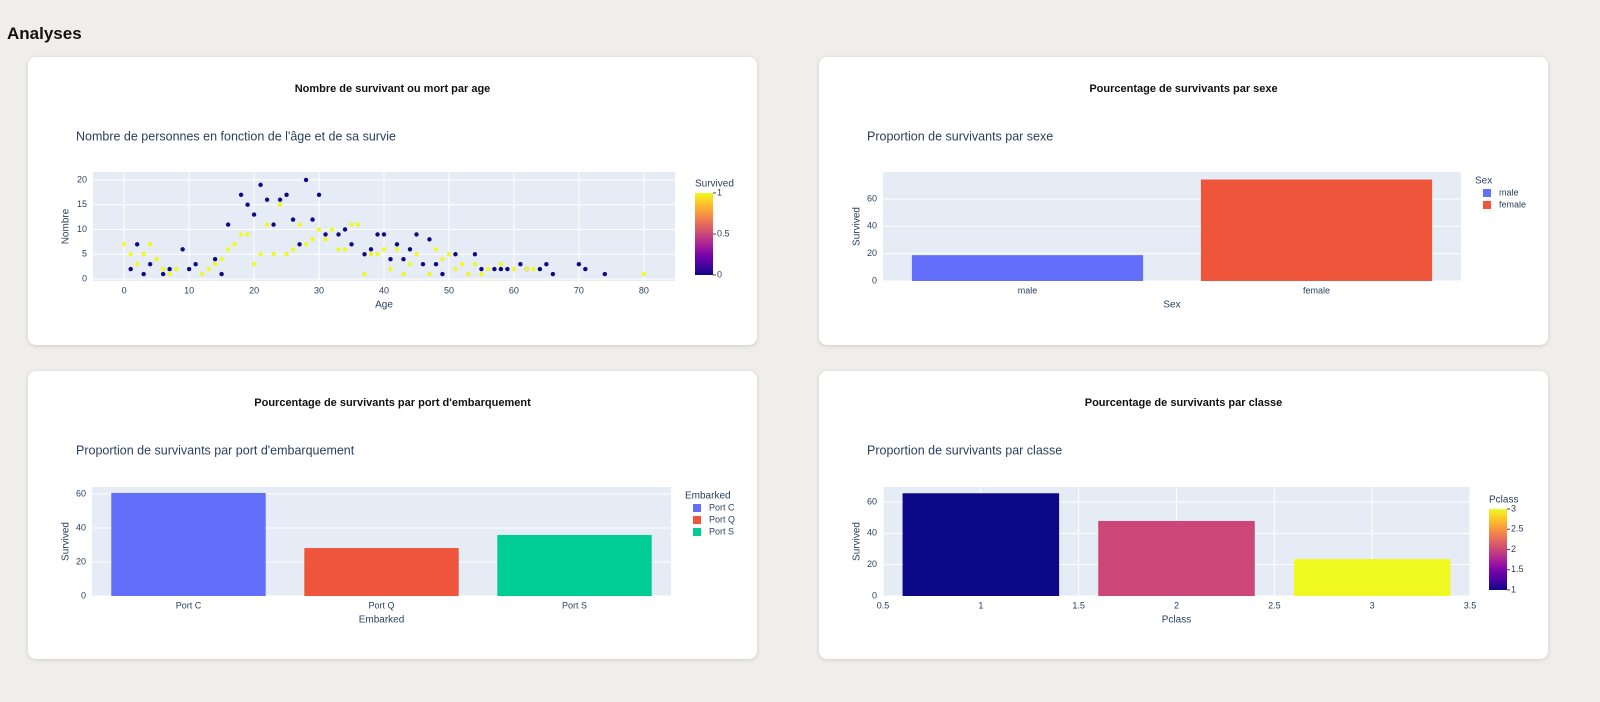  What do you see at coordinates (719, 274) in the screenshot?
I see `colorbar-tick-label: 0` at bounding box center [719, 274].